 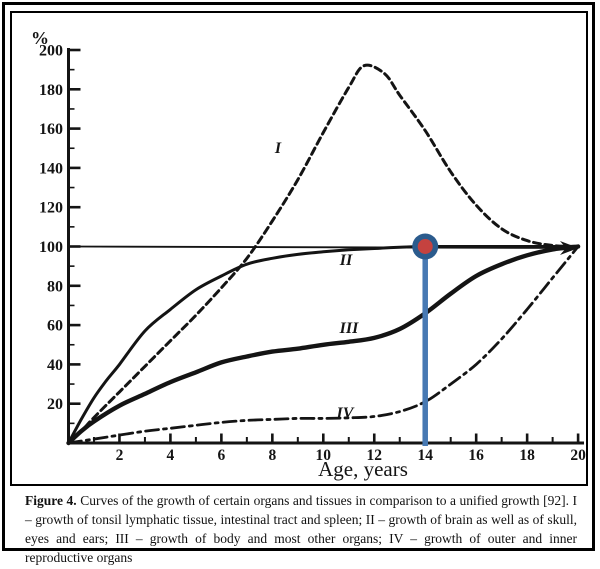 I want to click on x-tick-label: 4, so click(x=171, y=455).